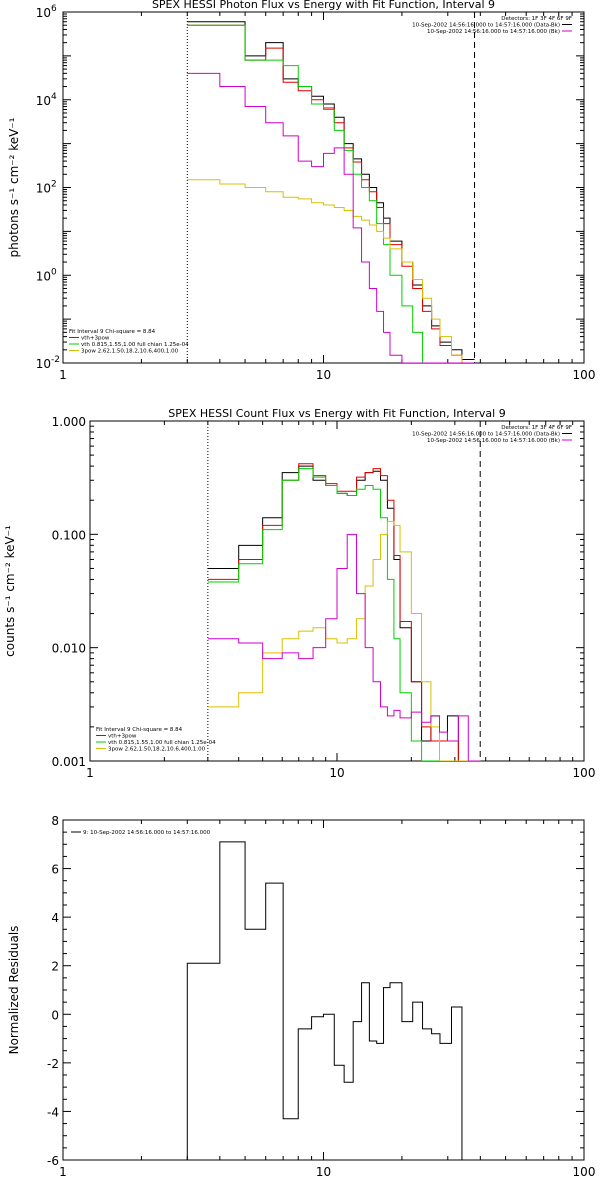 The width and height of the screenshot is (600, 1200). Describe the element at coordinates (53, 1064) in the screenshot. I see `y-tick-label: -2` at that location.